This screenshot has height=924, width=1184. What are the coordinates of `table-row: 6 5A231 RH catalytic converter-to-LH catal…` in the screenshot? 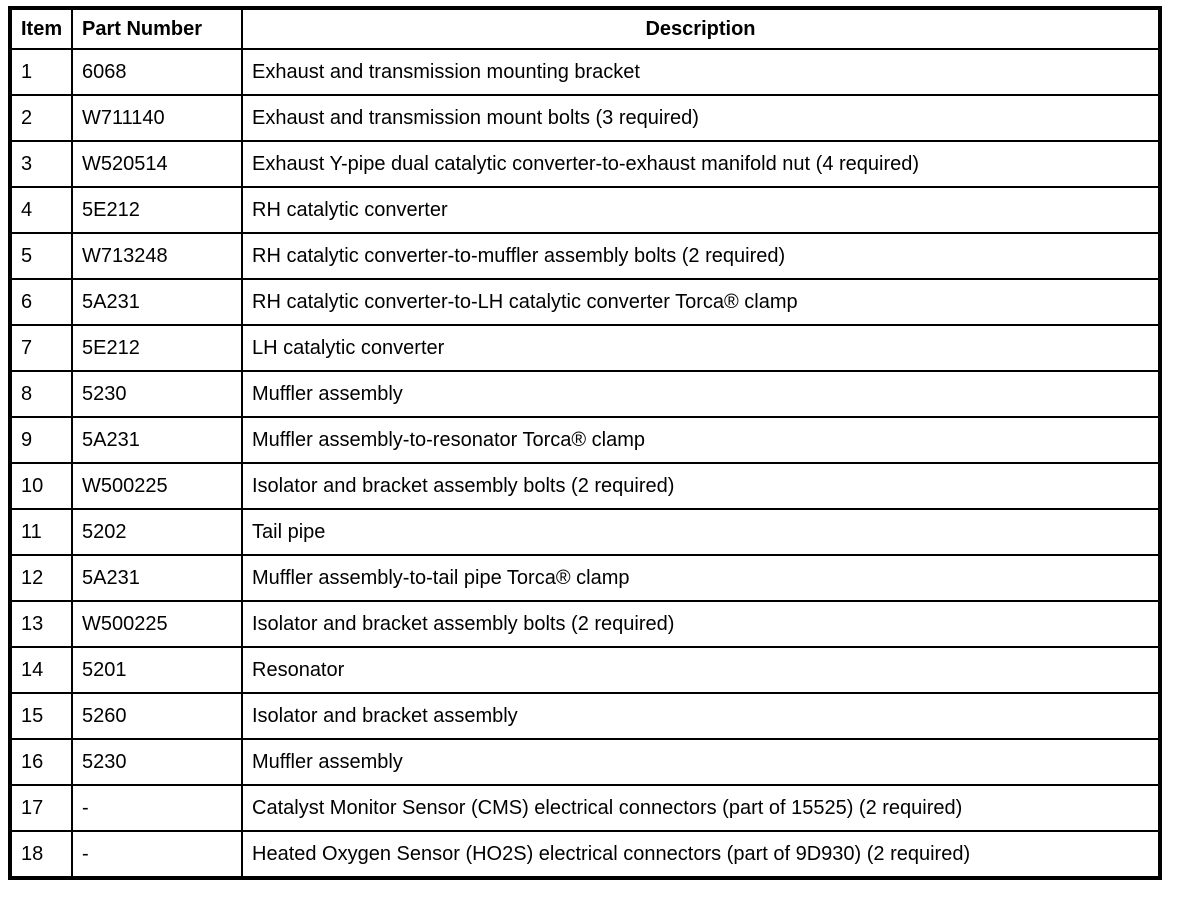 It's located at (585, 302).